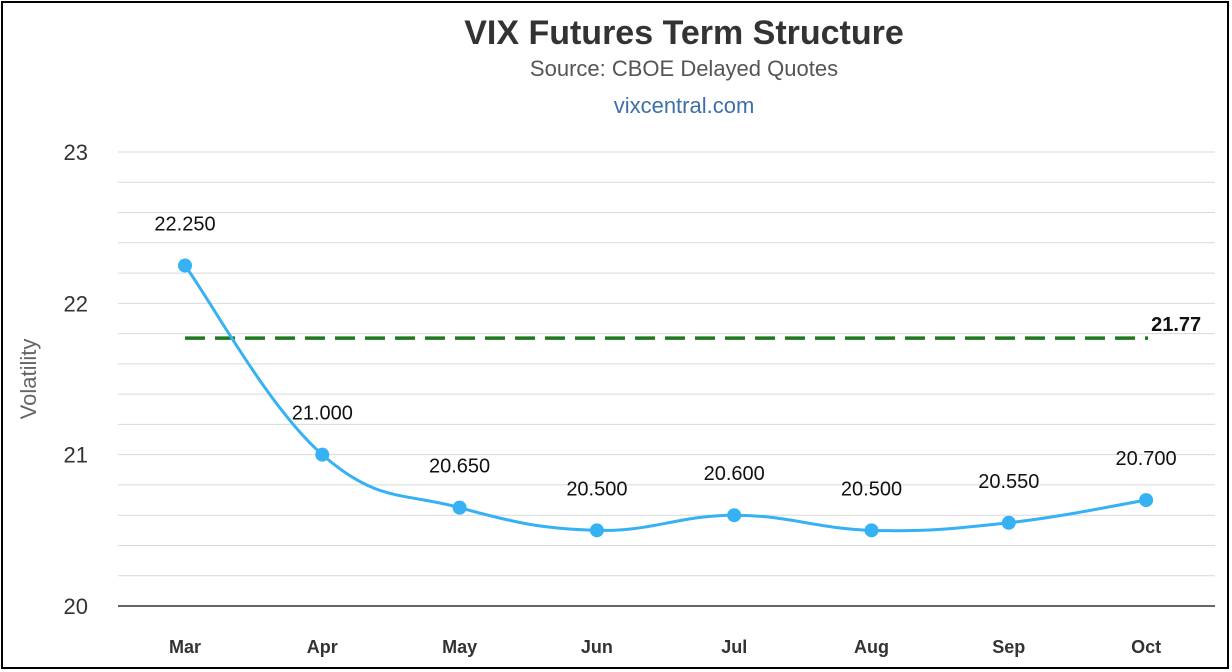  What do you see at coordinates (76, 606) in the screenshot?
I see `y-tick-label: 20` at bounding box center [76, 606].